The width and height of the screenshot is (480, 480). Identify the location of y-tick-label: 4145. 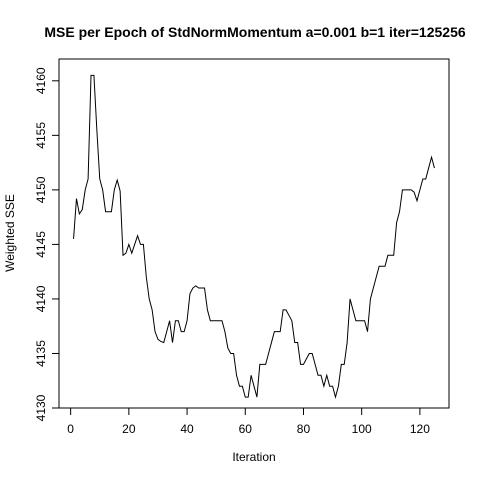
(41, 244).